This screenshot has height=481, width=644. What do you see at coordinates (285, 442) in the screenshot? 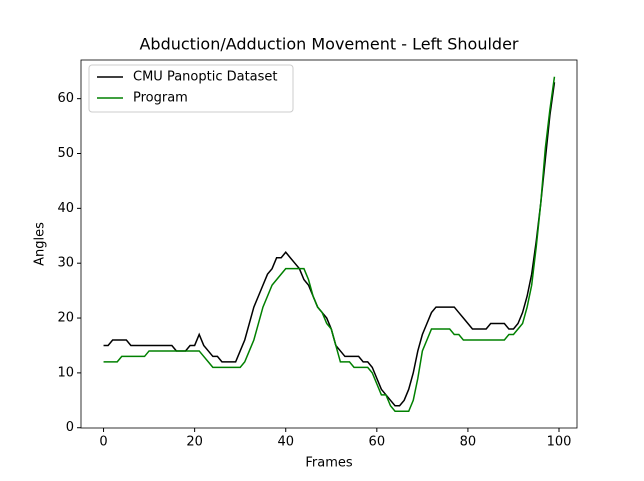
I see `x-tick-label: 40` at bounding box center [285, 442].